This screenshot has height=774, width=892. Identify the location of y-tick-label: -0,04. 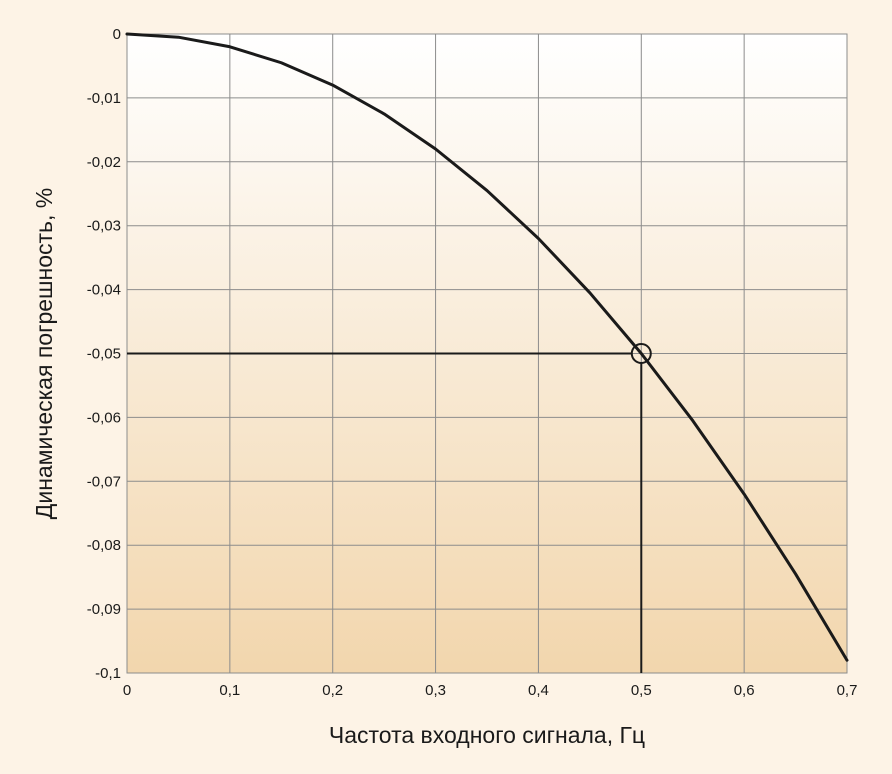
(104, 290).